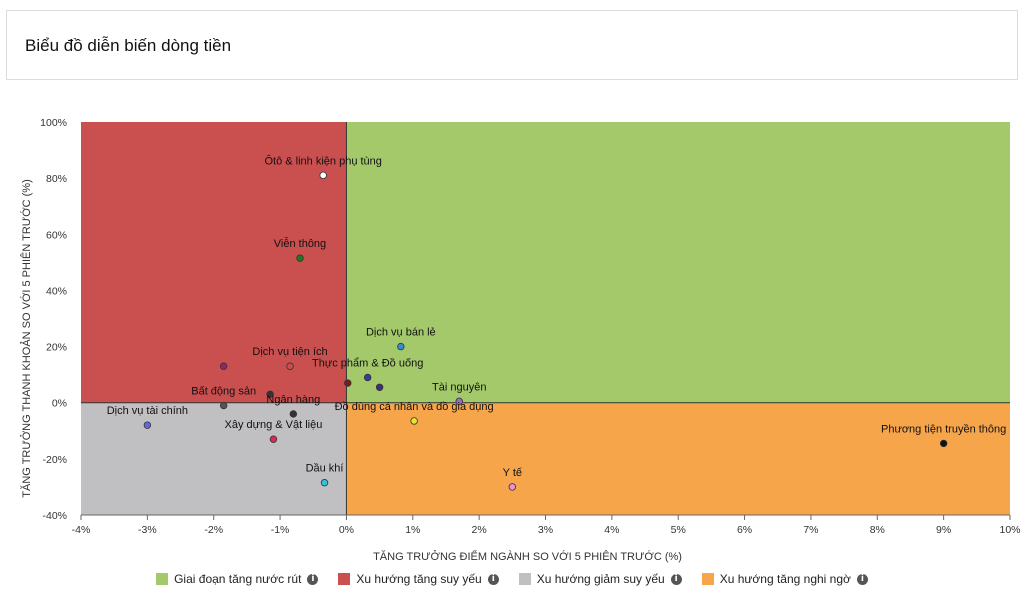 The width and height of the screenshot is (1024, 591). What do you see at coordinates (367, 363) in the screenshot?
I see `data-label: Thực phẩm & Đồ uống` at bounding box center [367, 363].